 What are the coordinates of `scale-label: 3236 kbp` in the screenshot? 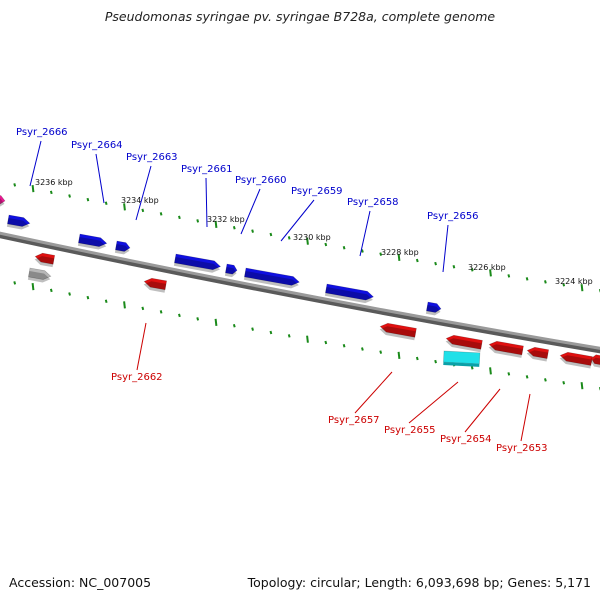 It's located at (54, 182).